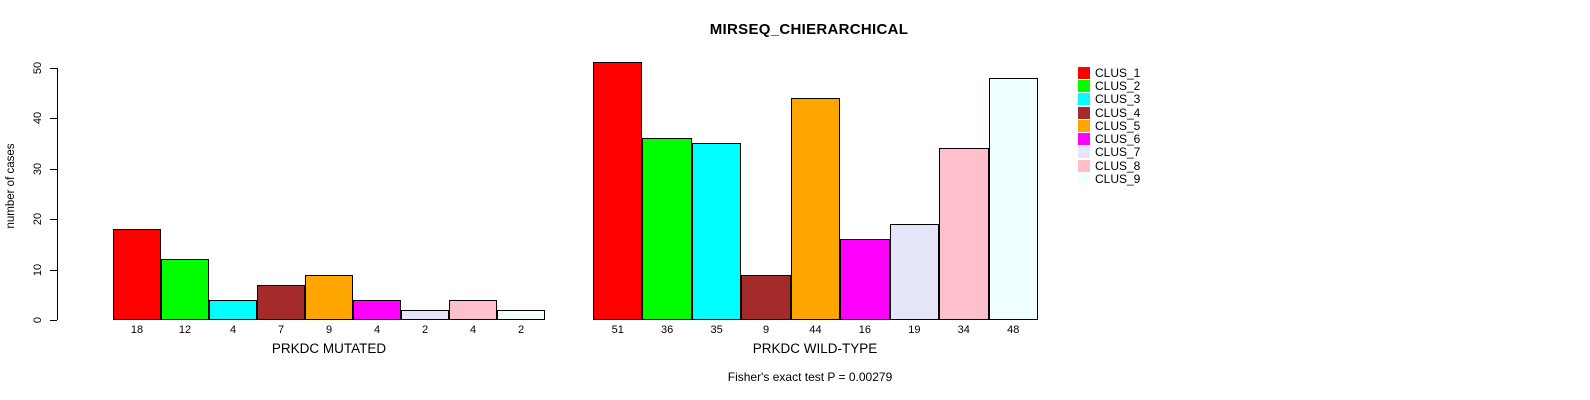  I want to click on legend-entry-clus_4: CLUS_4, so click(1109, 112).